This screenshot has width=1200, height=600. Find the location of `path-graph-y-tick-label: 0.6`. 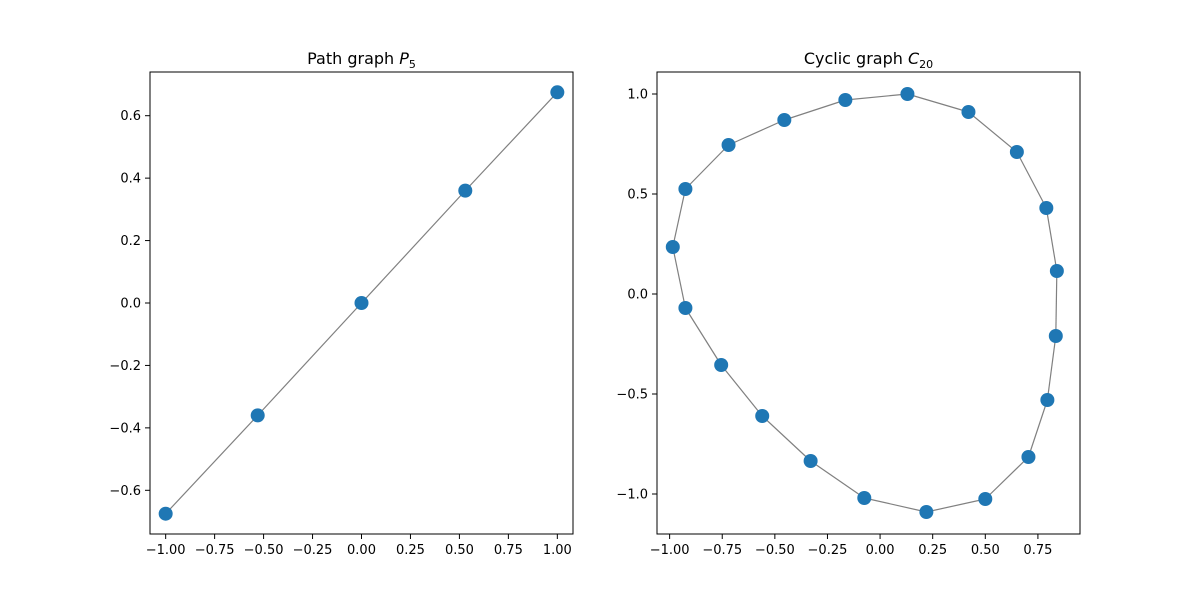

path-graph-y-tick-label: 0.6 is located at coordinates (130, 116).